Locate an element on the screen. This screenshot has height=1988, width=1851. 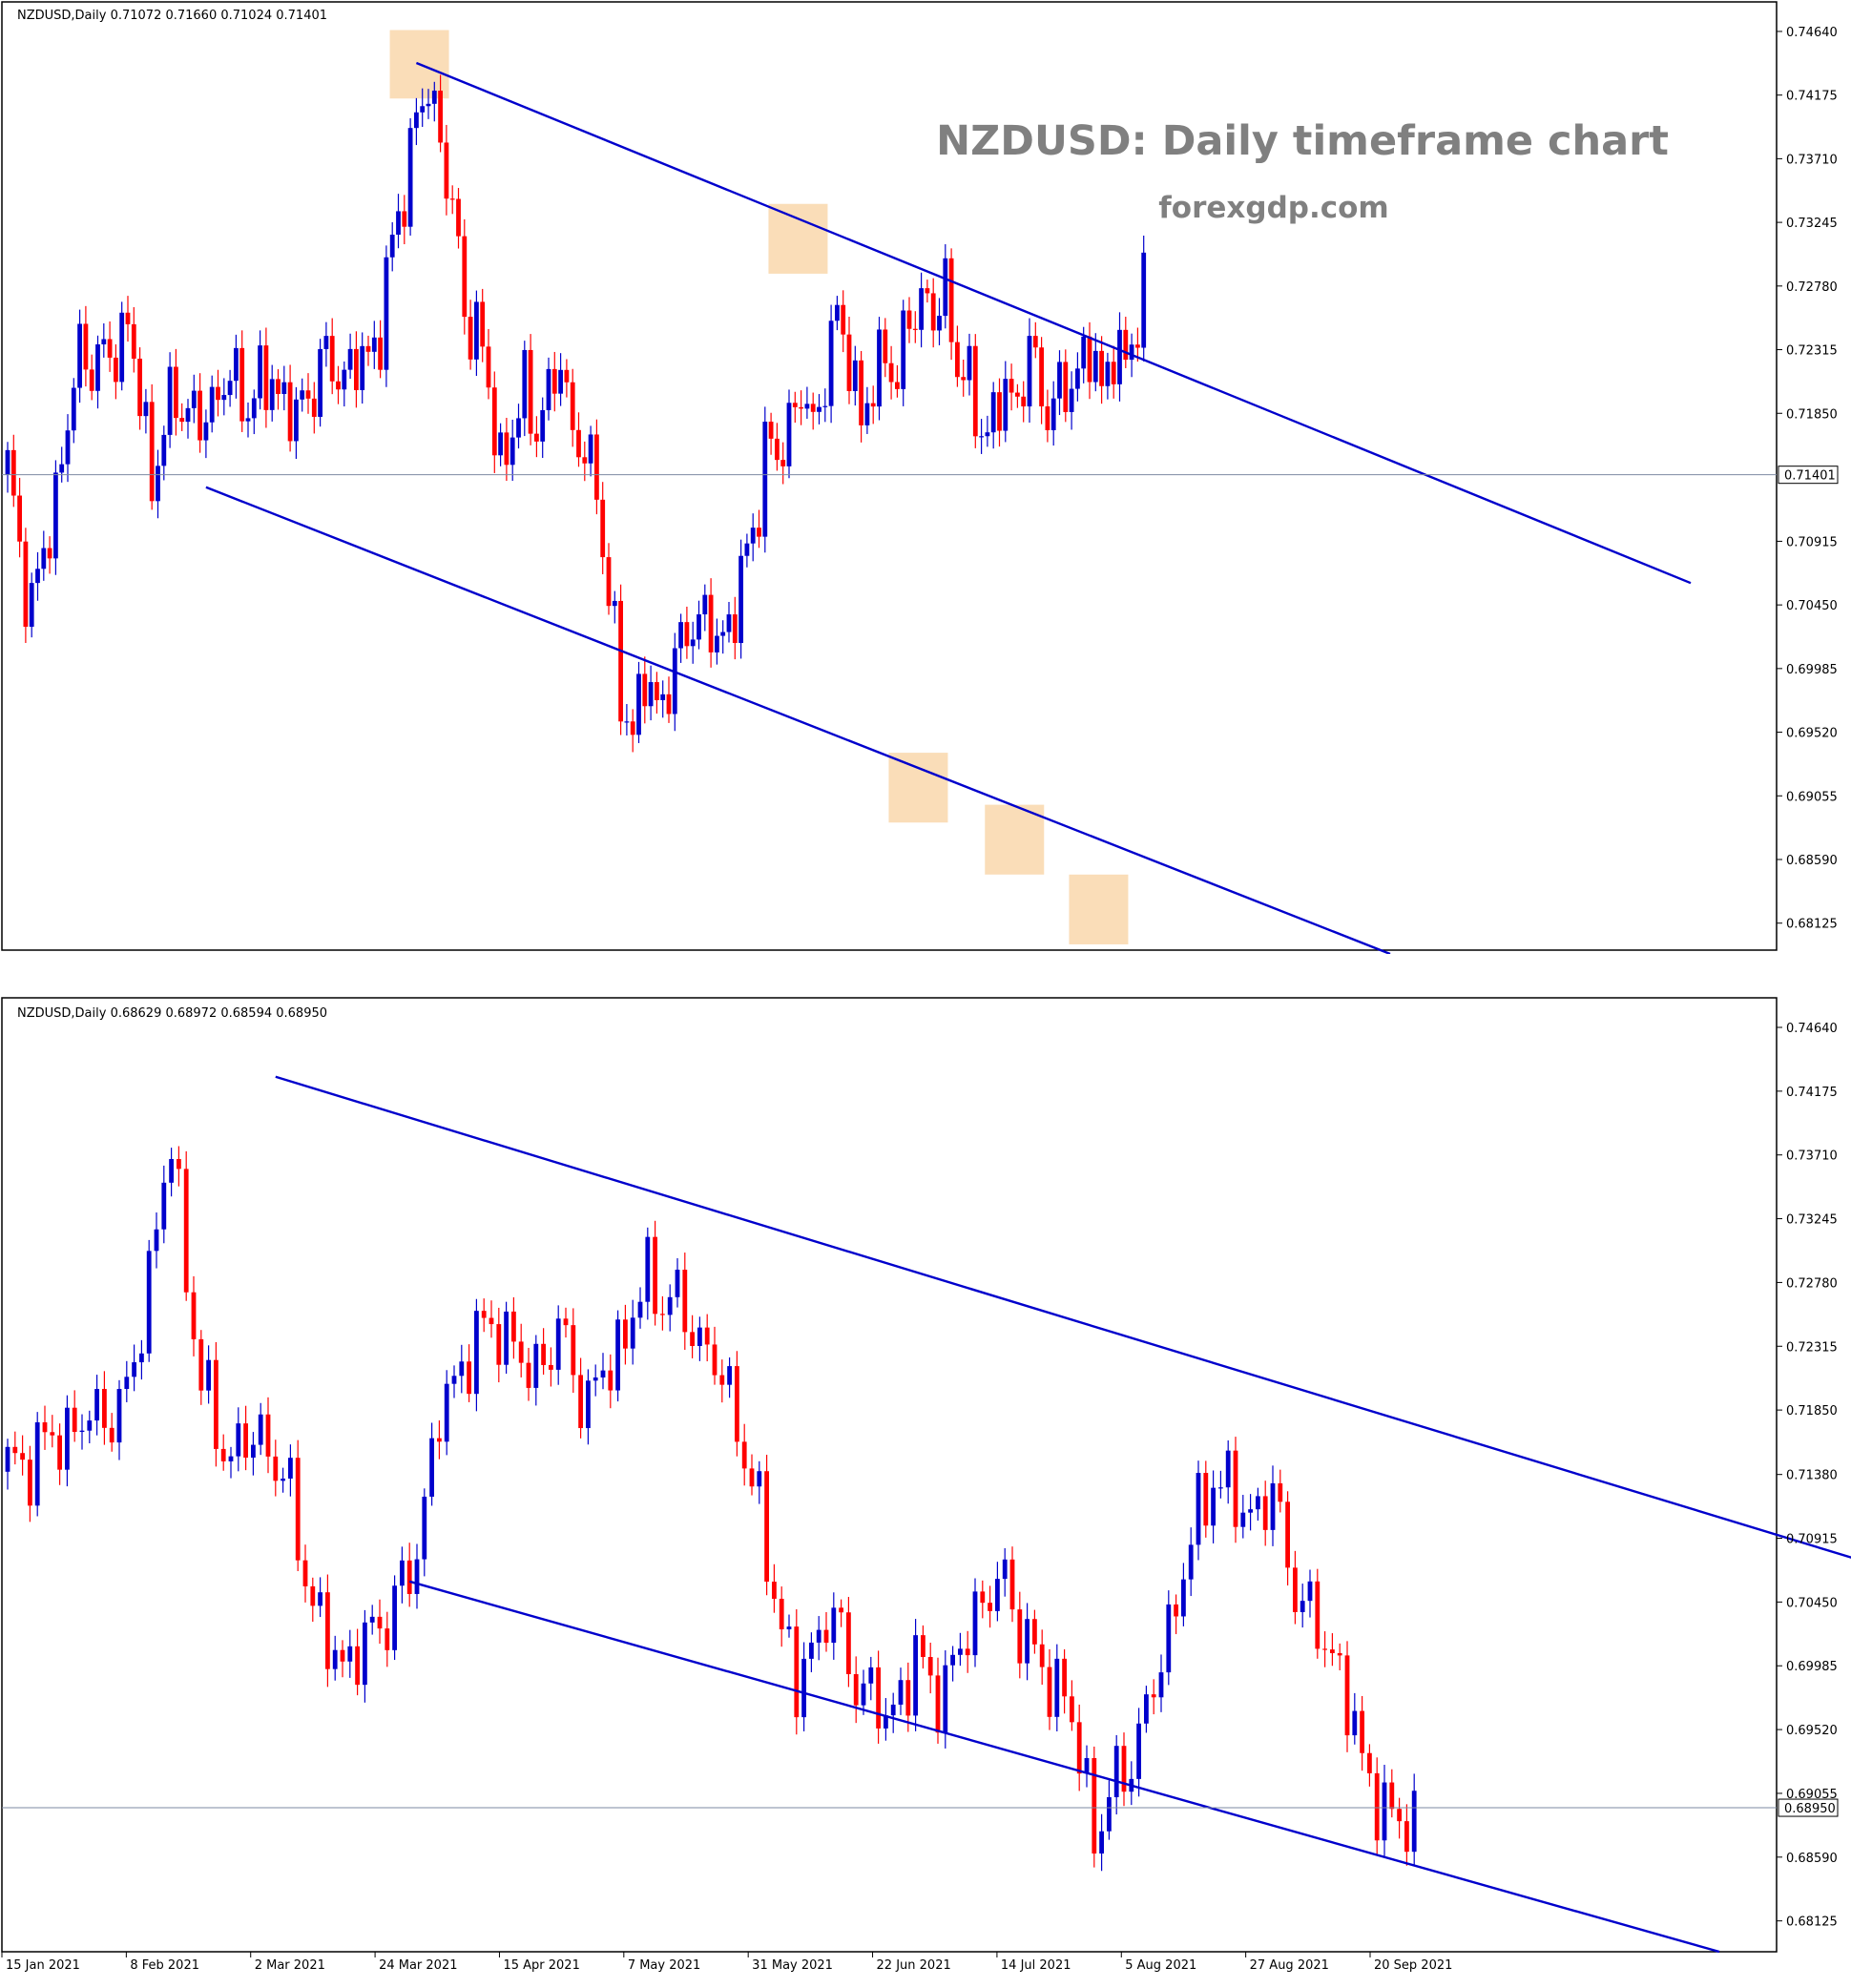
y-tick-label: 0.72780 is located at coordinates (1812, 288).